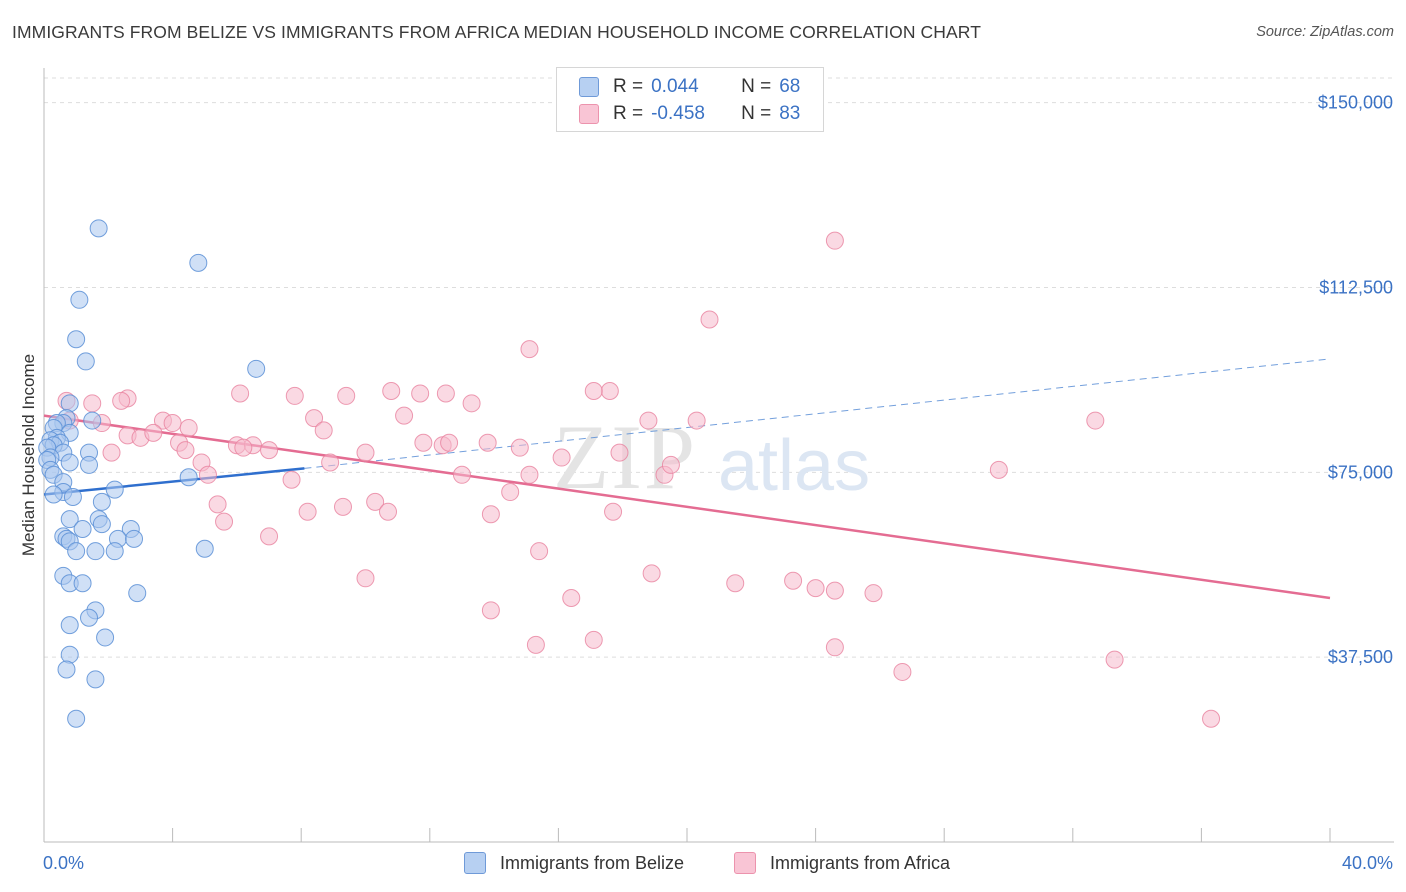 Image resolution: width=1406 pixels, height=892 pixels. Describe the element at coordinates (745, 863) in the screenshot. I see `bottom-legend-swatch-africa` at that location.